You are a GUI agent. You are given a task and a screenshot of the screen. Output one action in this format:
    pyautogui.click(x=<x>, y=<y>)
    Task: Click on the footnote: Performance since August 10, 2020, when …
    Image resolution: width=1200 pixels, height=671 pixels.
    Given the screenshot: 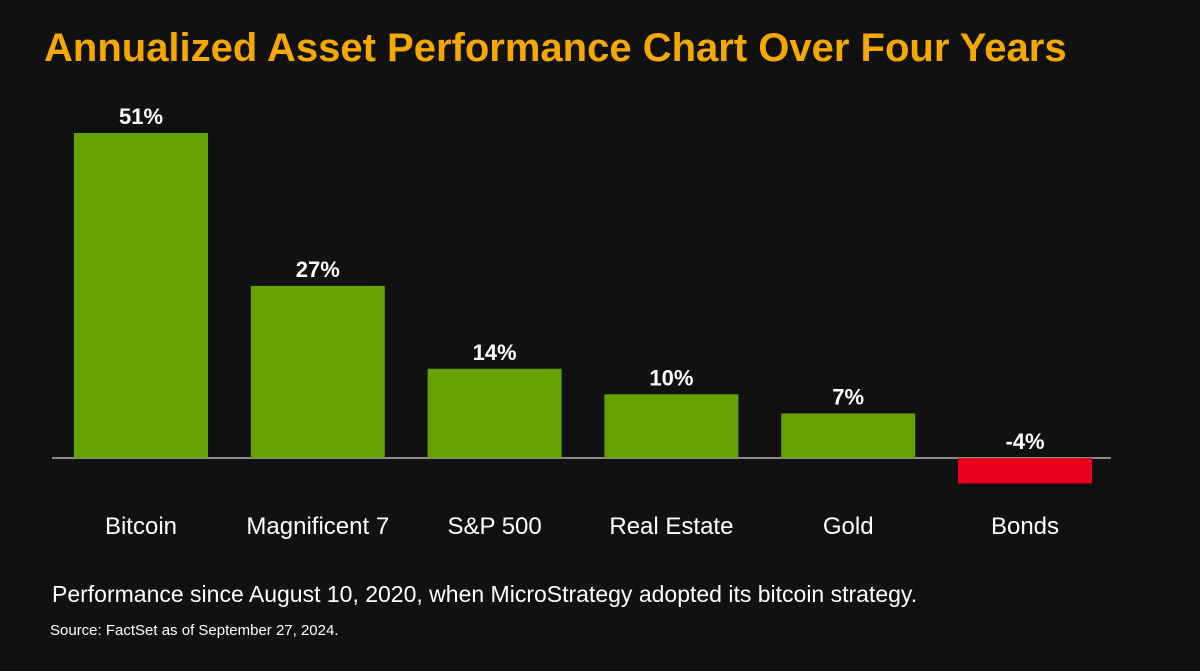 What is the action you would take?
    pyautogui.click(x=485, y=594)
    